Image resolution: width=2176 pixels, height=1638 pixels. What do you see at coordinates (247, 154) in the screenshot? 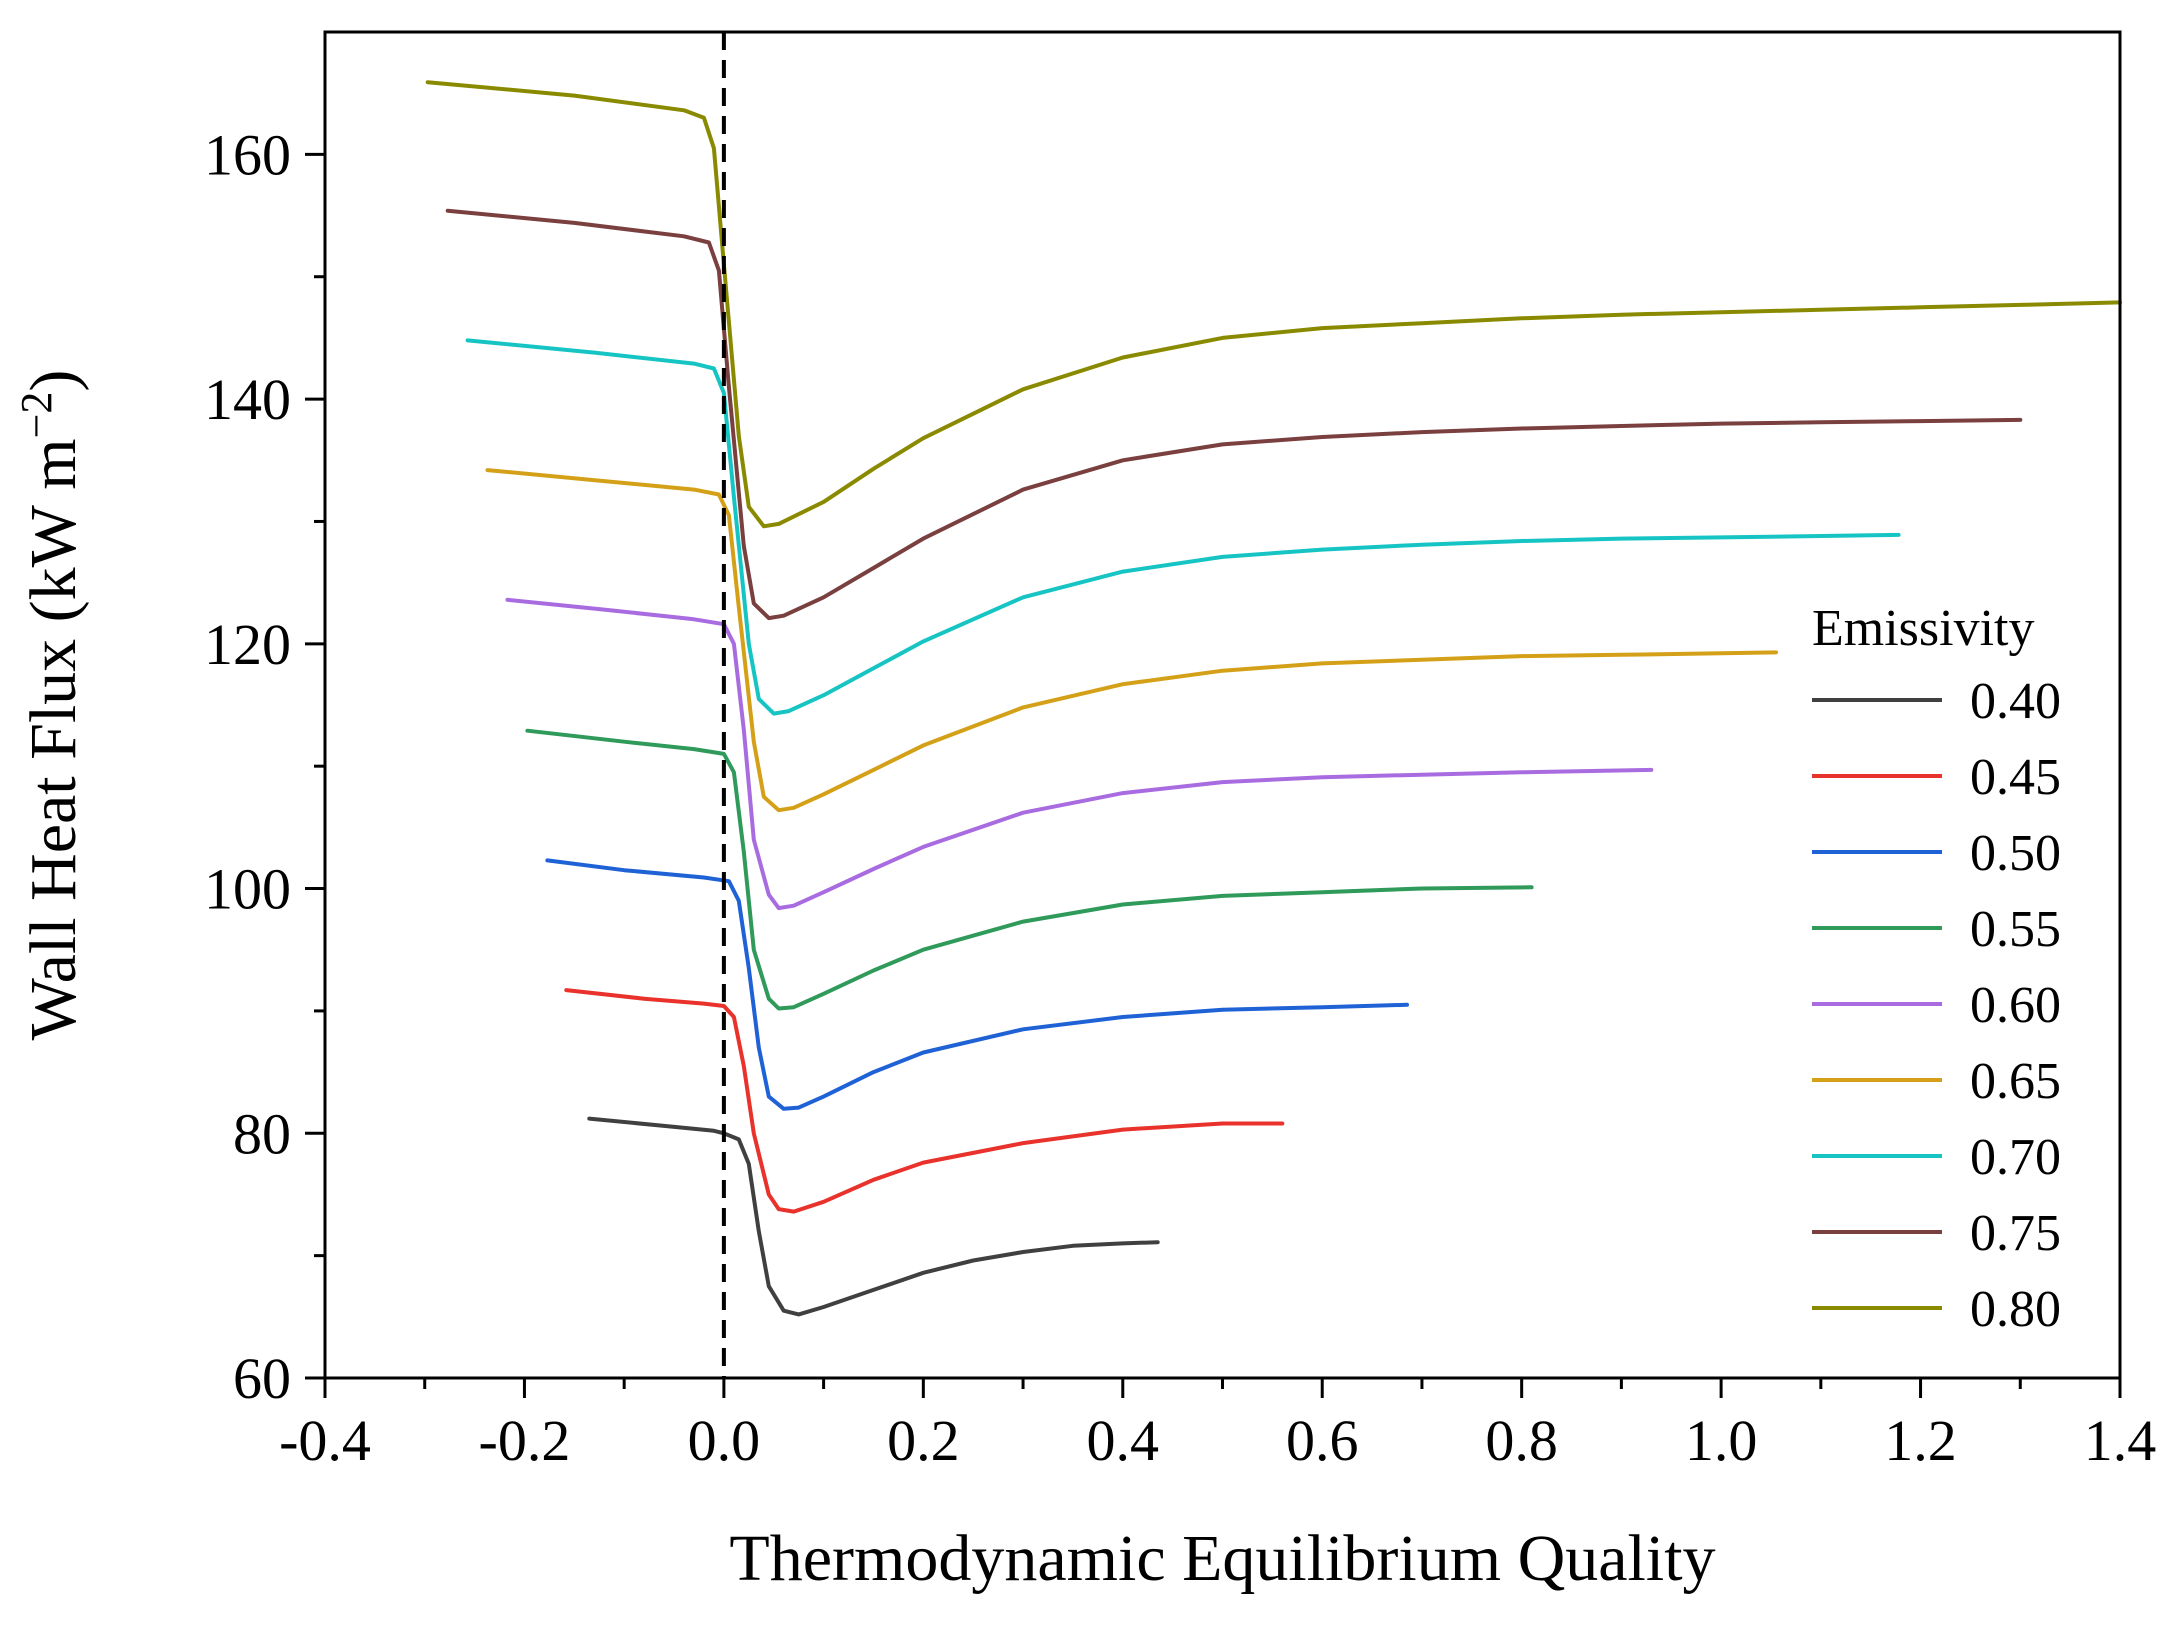
I see `y-tick-label: 160` at bounding box center [247, 154].